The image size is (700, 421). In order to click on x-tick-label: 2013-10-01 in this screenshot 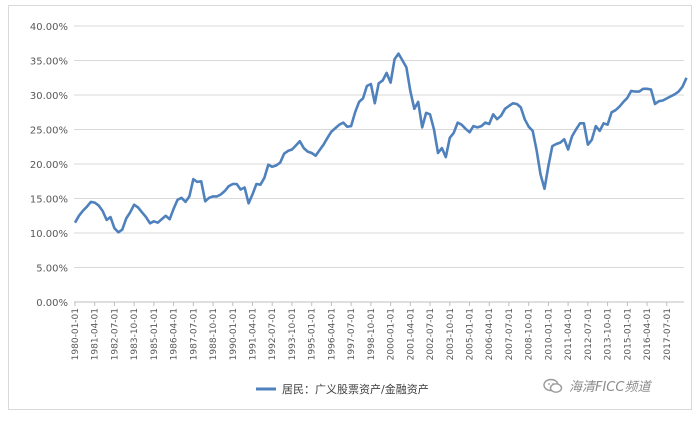, I will do `click(609, 334)`.